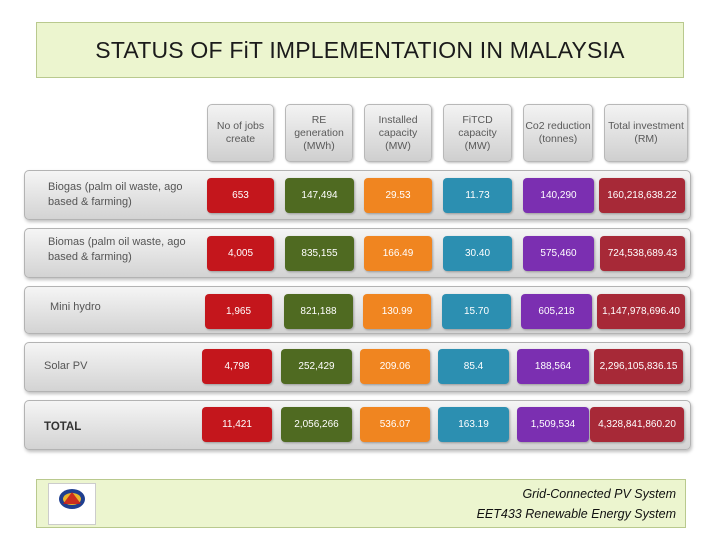  Describe the element at coordinates (237, 424) in the screenshot. I see `cell-total-jobs: 11,421` at that location.